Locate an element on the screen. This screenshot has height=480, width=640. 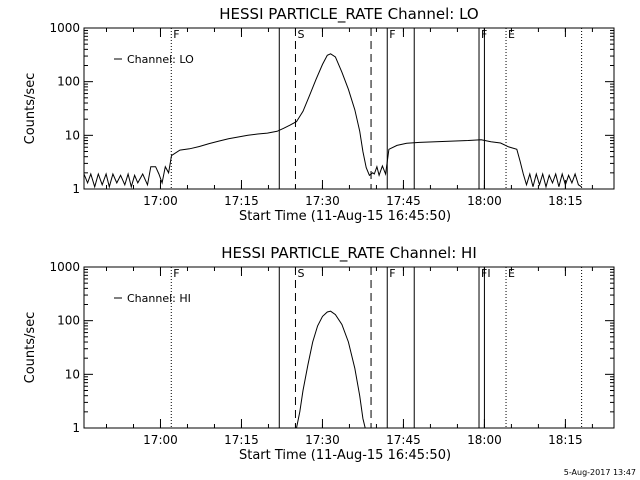
p1-y-tick-label: 1000 is located at coordinates (64, 267).